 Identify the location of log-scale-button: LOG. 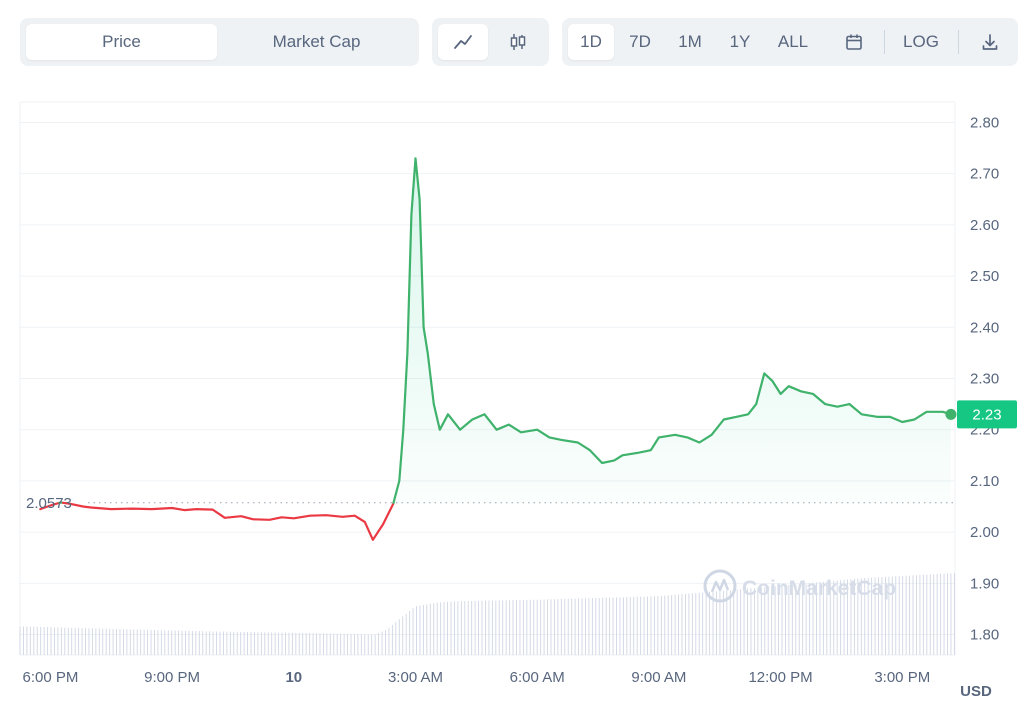
(921, 41).